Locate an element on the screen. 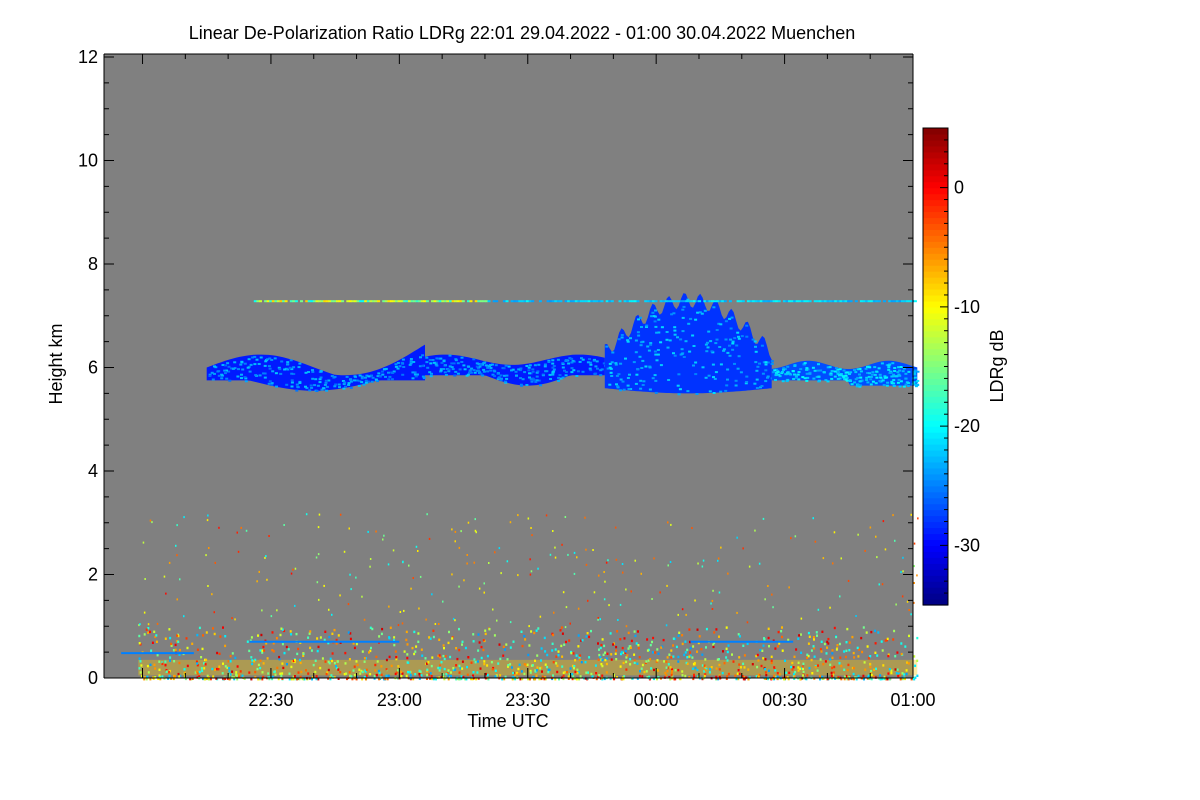 This screenshot has width=1200, height=800. y-tick-label: 12 is located at coordinates (88, 57).